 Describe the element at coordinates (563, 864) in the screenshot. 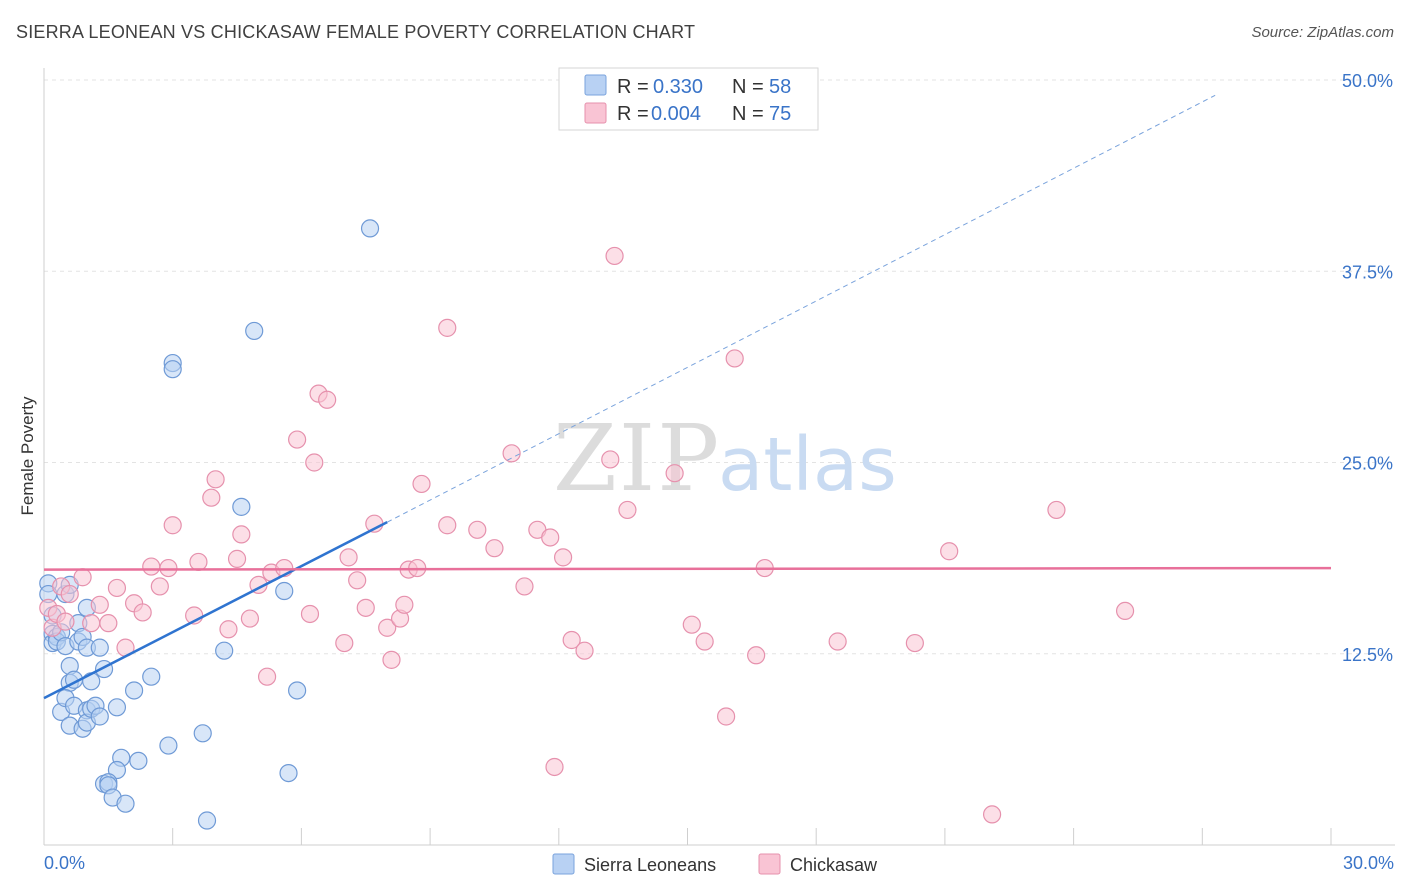

I see `bottom-legend-swatch-sierra` at that location.